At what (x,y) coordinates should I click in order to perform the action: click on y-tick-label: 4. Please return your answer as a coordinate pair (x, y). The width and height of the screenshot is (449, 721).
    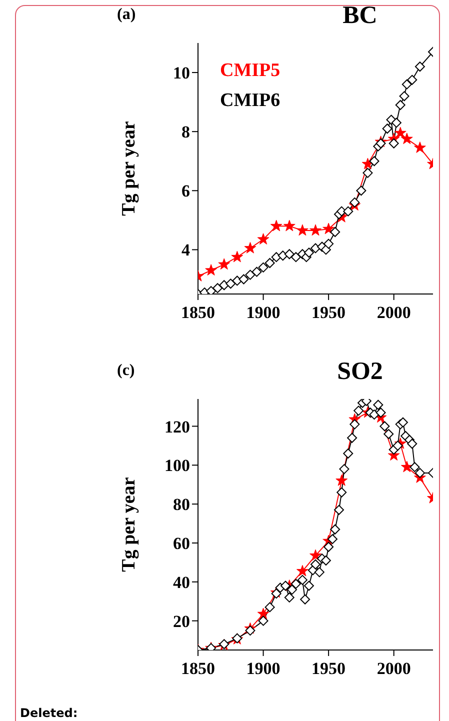
    Looking at the image, I should click on (186, 250).